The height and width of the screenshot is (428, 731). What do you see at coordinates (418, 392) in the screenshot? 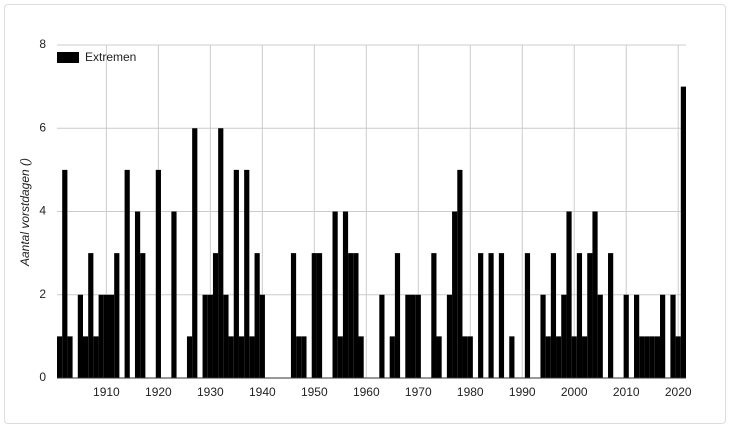
I see `x-tick-label: 1970` at bounding box center [418, 392].